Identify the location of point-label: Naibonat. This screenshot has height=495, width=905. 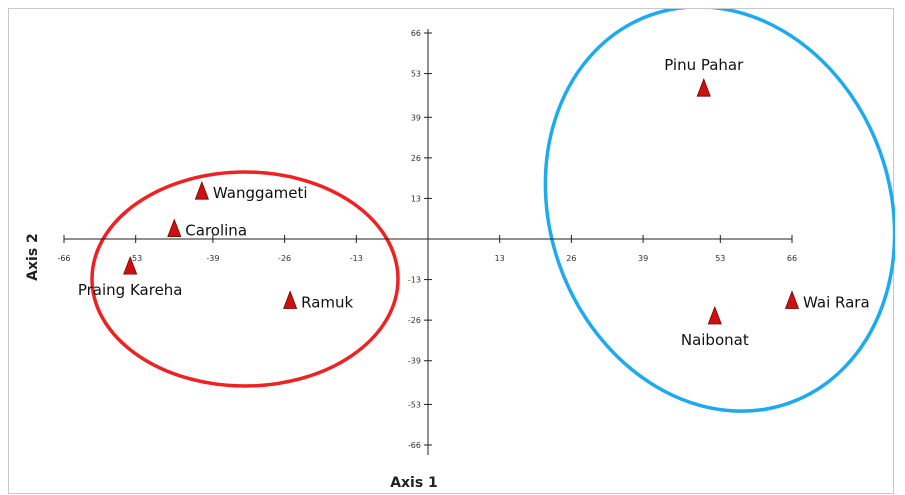
(715, 340).